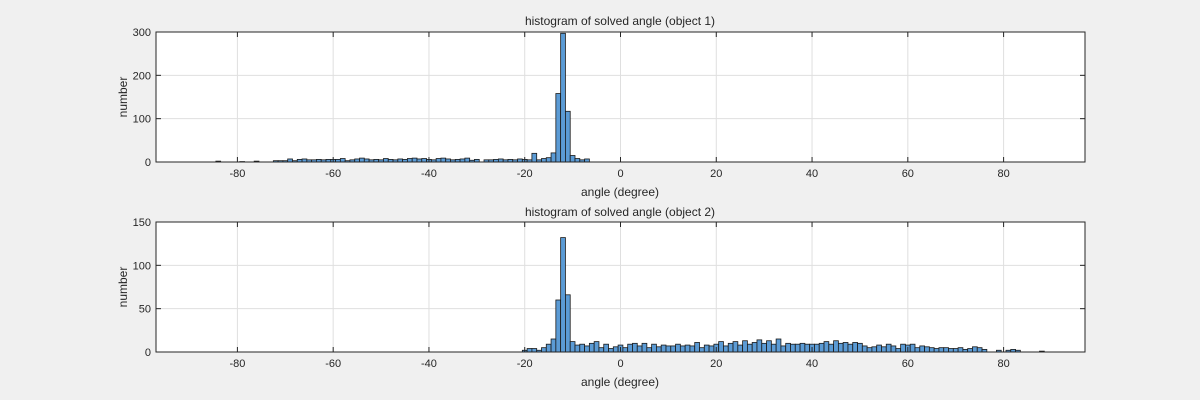 The image size is (1200, 400). Describe the element at coordinates (142, 223) in the screenshot. I see `y-tick-label: 150` at that location.